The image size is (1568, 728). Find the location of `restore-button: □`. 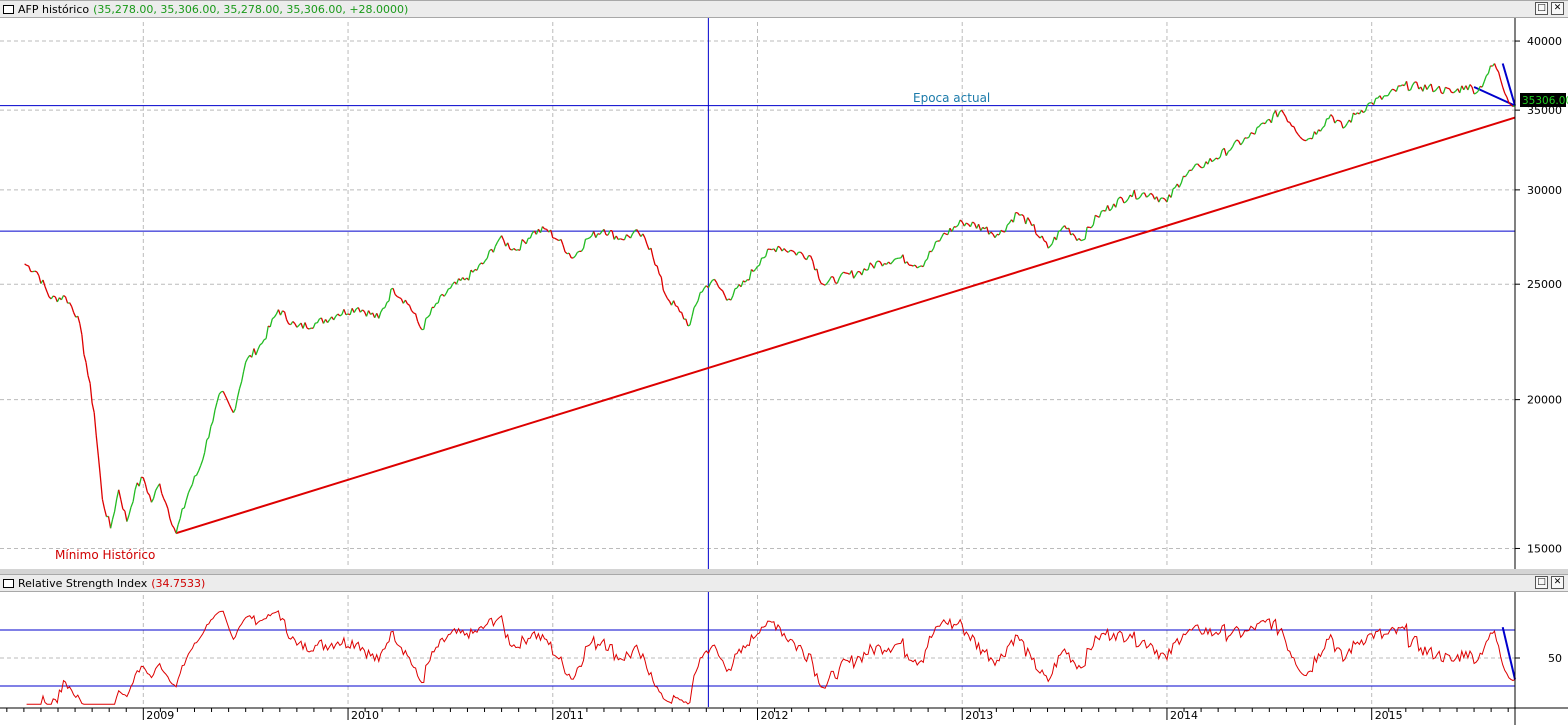

restore-button: □ is located at coordinates (1541, 8).